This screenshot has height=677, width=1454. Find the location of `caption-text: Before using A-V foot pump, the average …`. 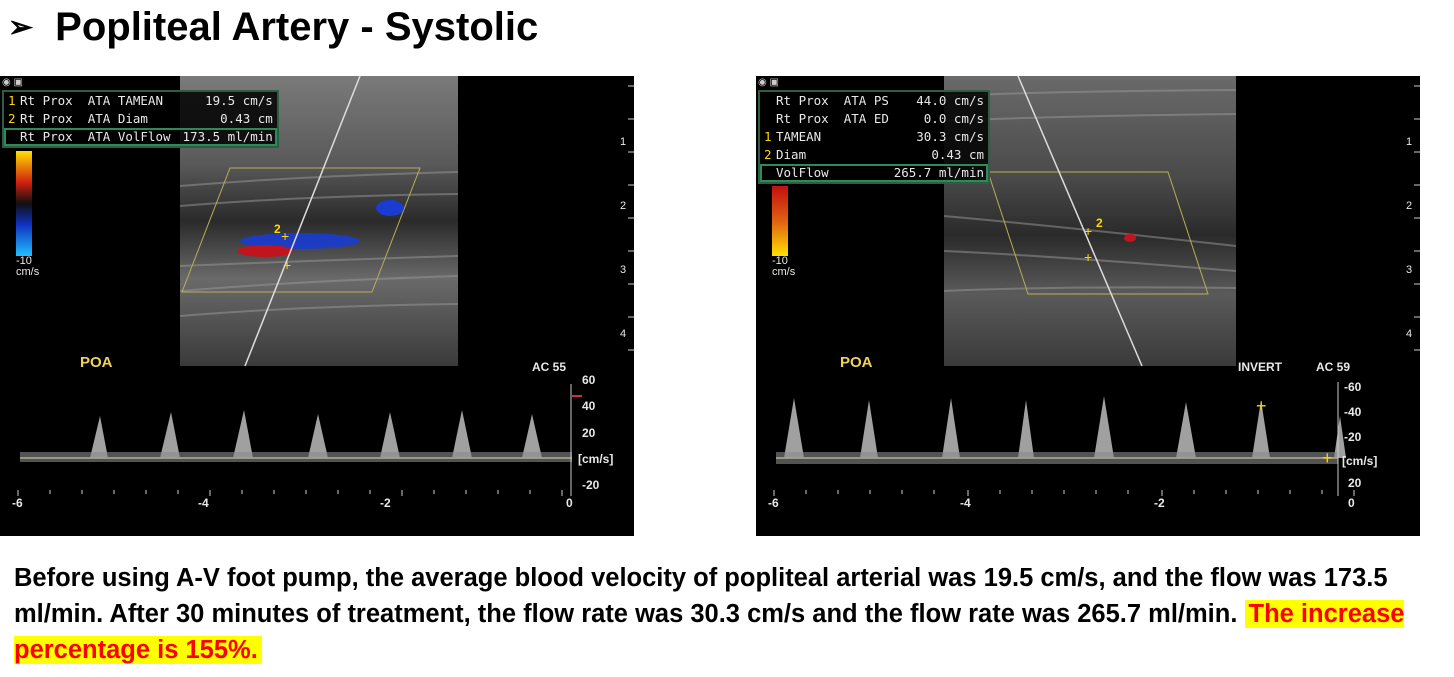

caption-text: Before using A-V foot pump, the average … is located at coordinates (701, 596).